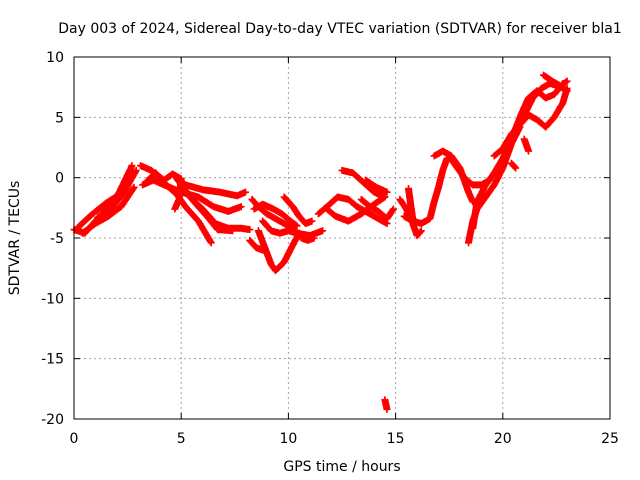 The width and height of the screenshot is (640, 480). What do you see at coordinates (181, 439) in the screenshot?
I see `x-tick-label: 5` at bounding box center [181, 439].